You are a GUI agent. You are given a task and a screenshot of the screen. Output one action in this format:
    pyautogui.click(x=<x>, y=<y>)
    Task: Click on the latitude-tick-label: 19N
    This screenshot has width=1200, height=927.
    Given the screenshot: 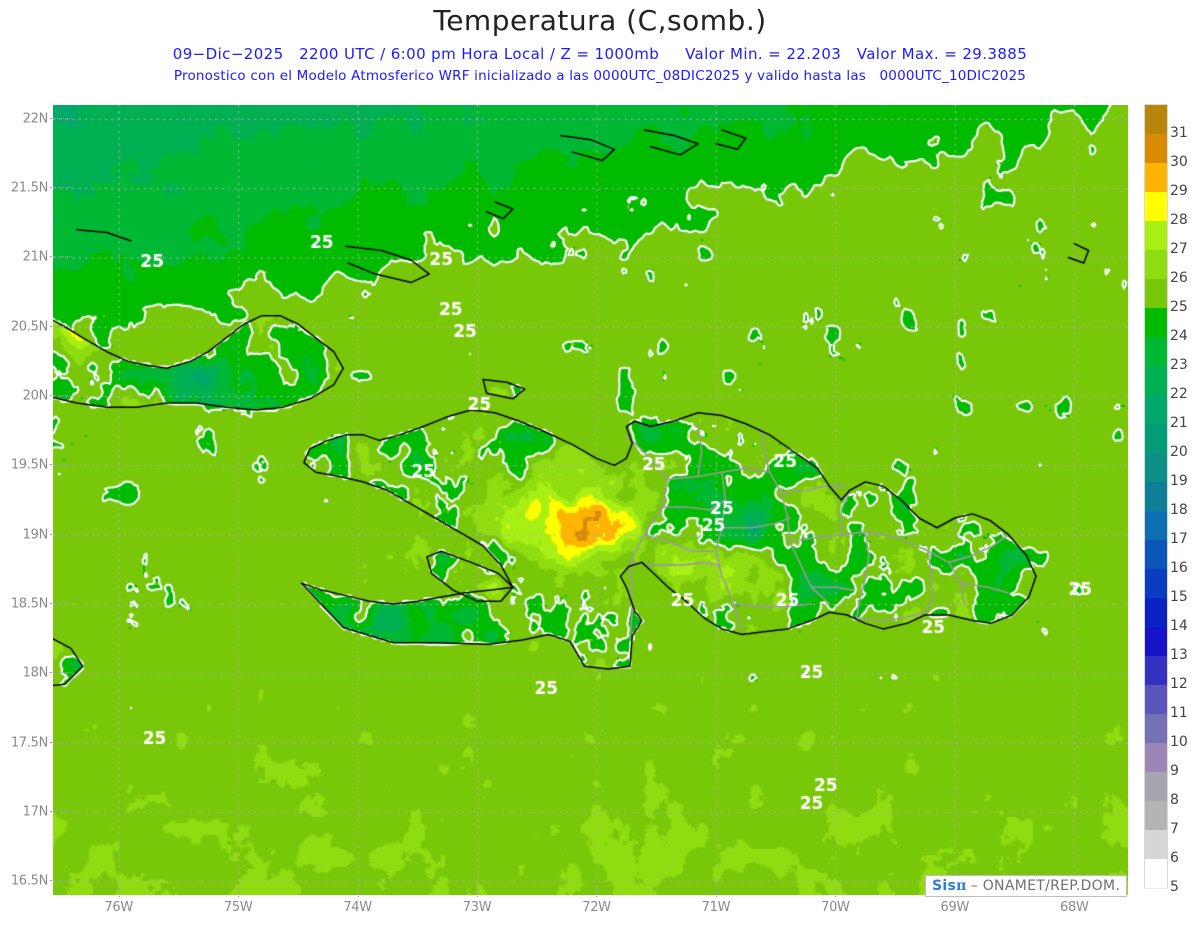 What is the action you would take?
    pyautogui.click(x=35, y=535)
    